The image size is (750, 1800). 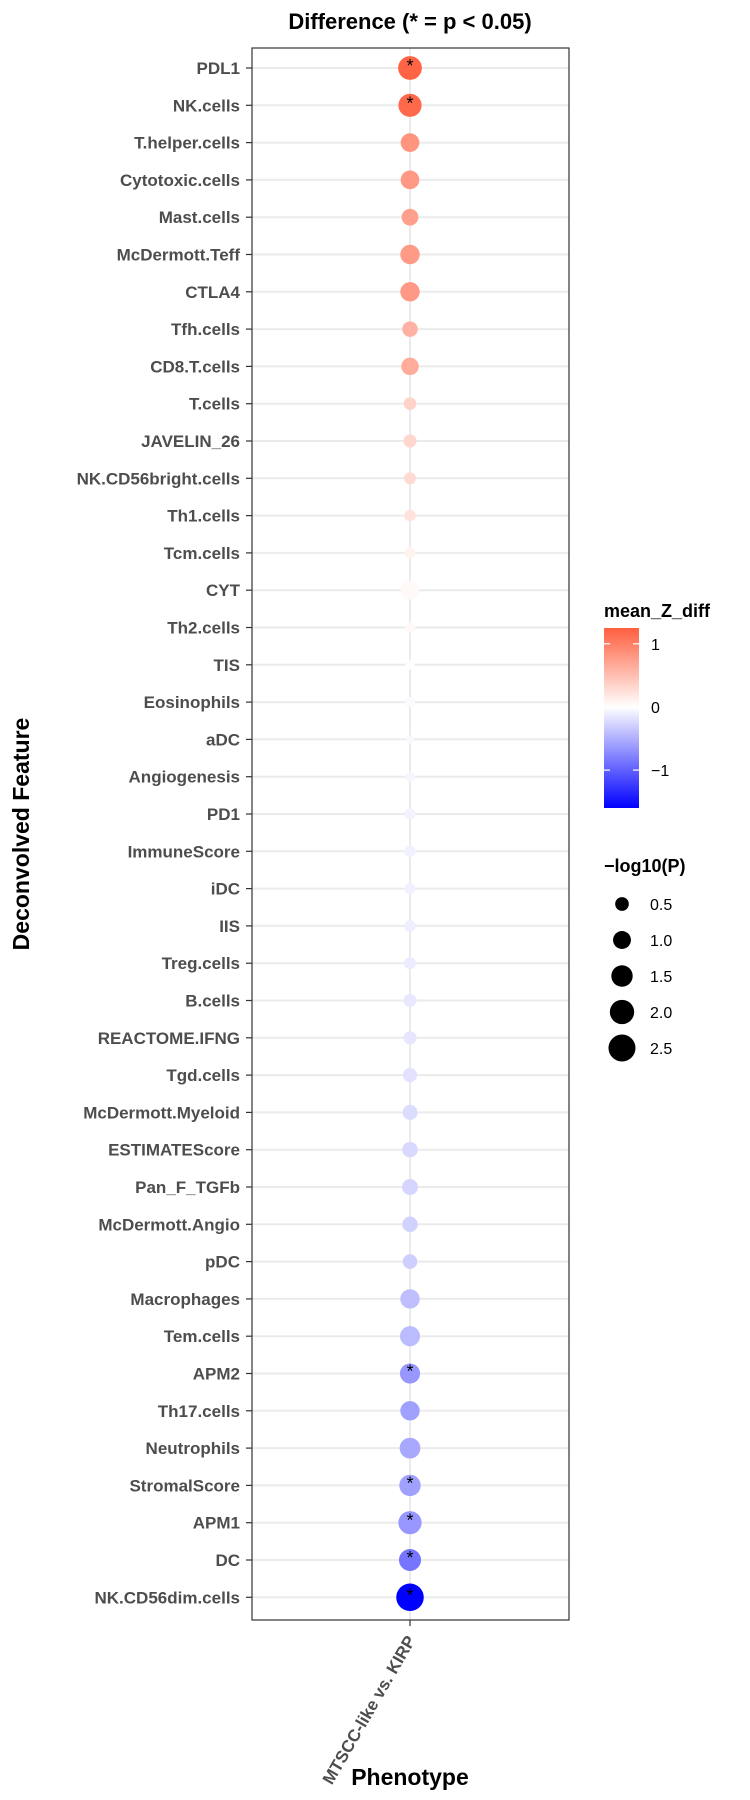 I want to click on y-label-pd1: PD1, so click(x=223, y=814).